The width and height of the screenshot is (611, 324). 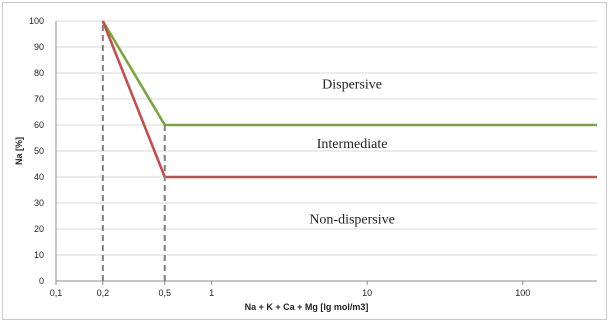 I want to click on y-tick-label: 50, so click(x=39, y=151).